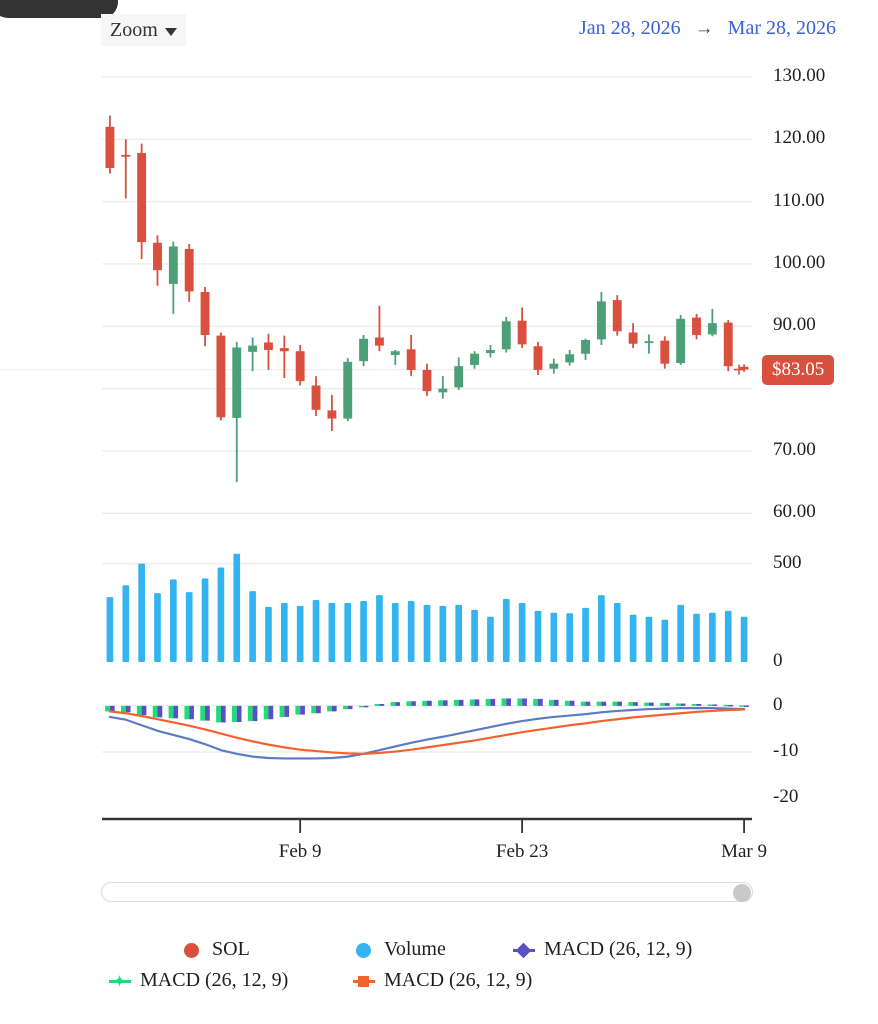 The image size is (878, 1024). I want to click on macd-axis-tick-0: 0, so click(778, 704).